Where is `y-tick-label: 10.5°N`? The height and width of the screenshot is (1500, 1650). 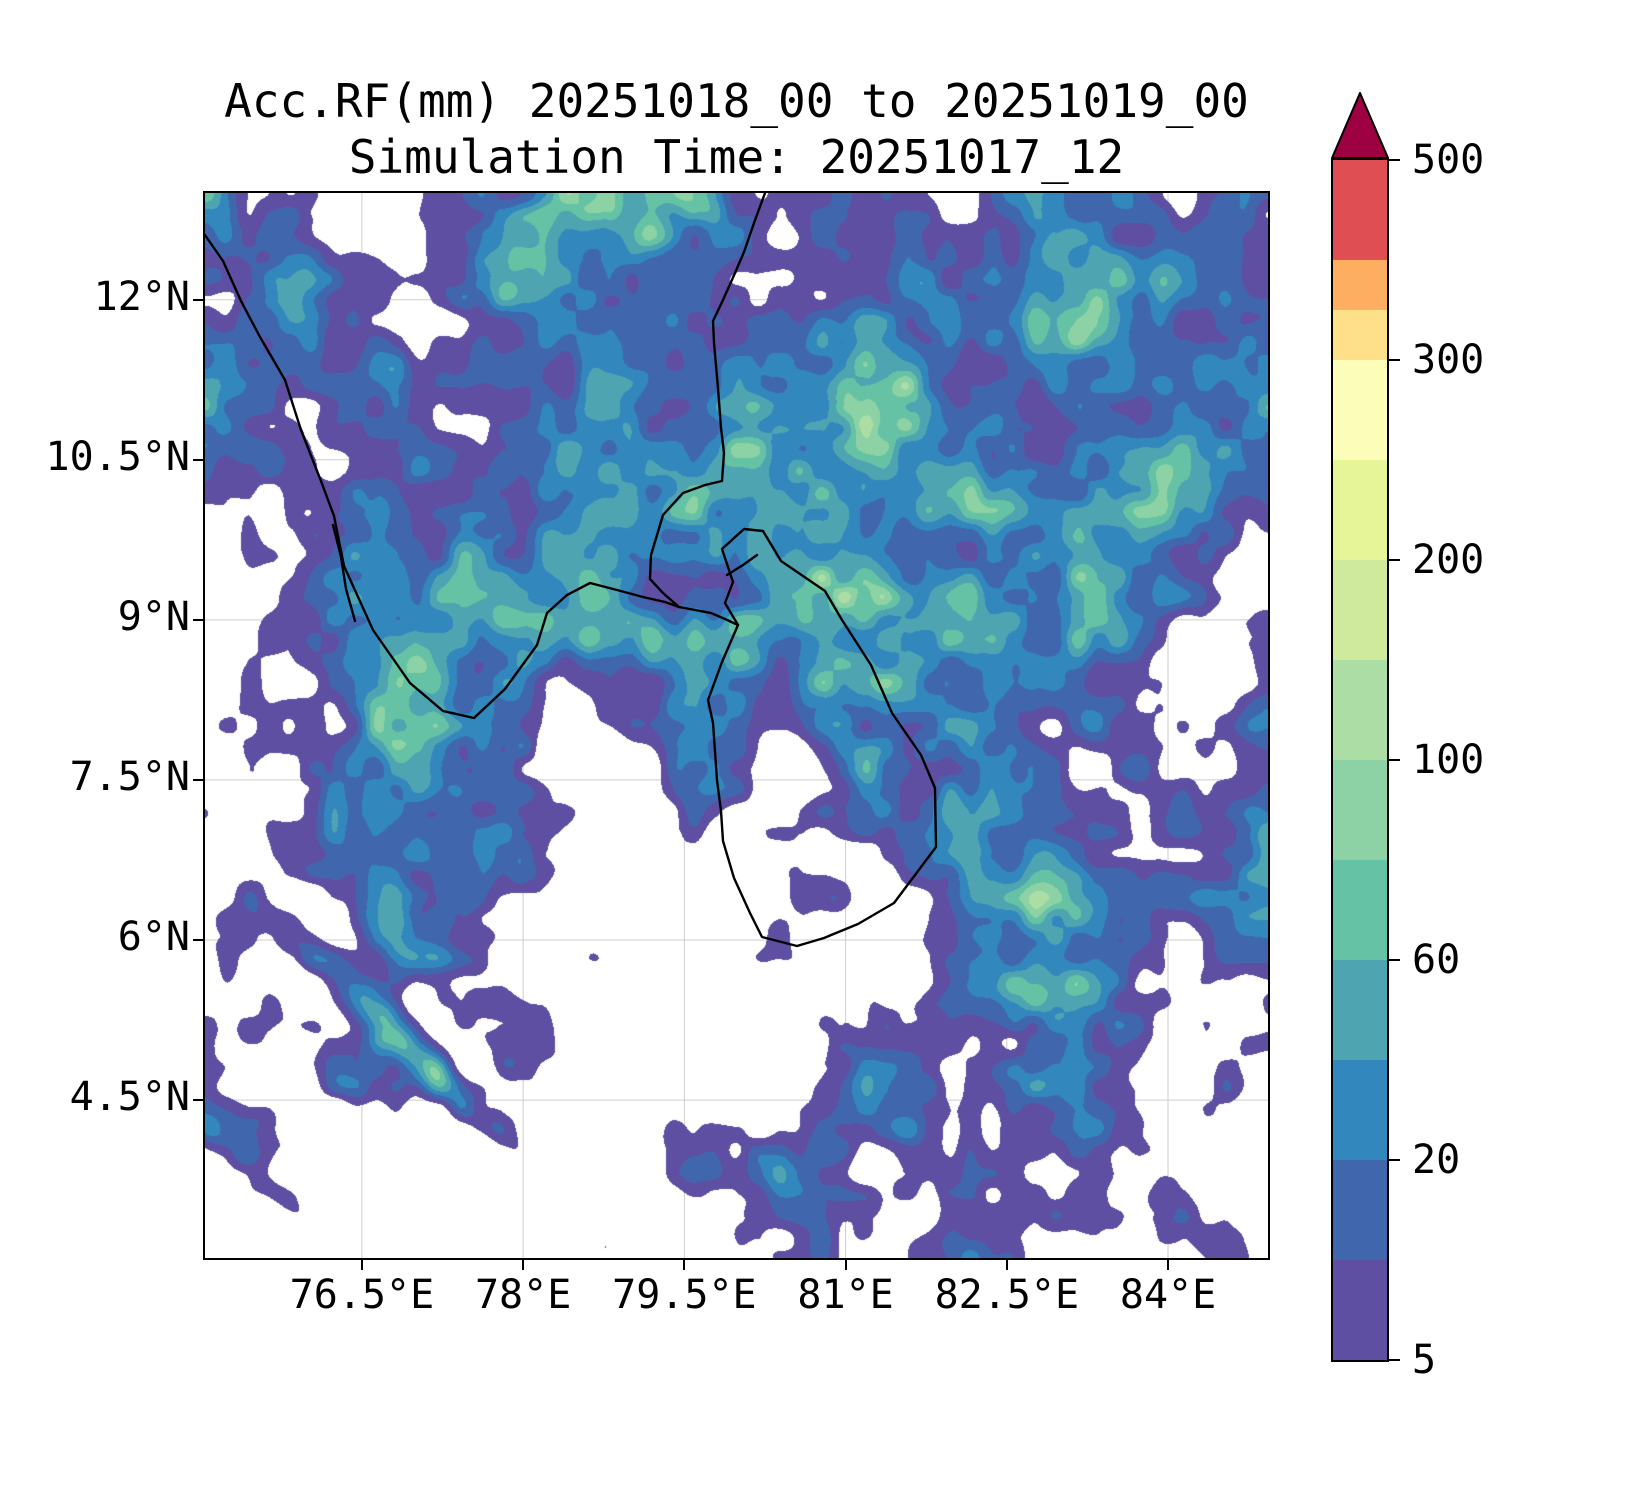
y-tick-label: 10.5°N is located at coordinates (118, 456).